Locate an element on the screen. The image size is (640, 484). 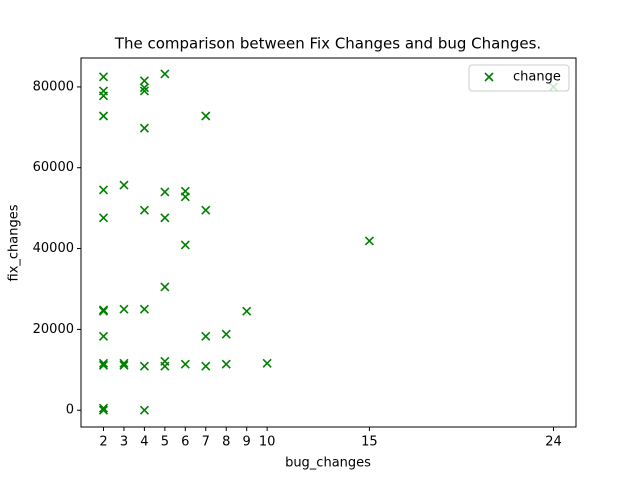
x-tick-label: 15 is located at coordinates (369, 442).